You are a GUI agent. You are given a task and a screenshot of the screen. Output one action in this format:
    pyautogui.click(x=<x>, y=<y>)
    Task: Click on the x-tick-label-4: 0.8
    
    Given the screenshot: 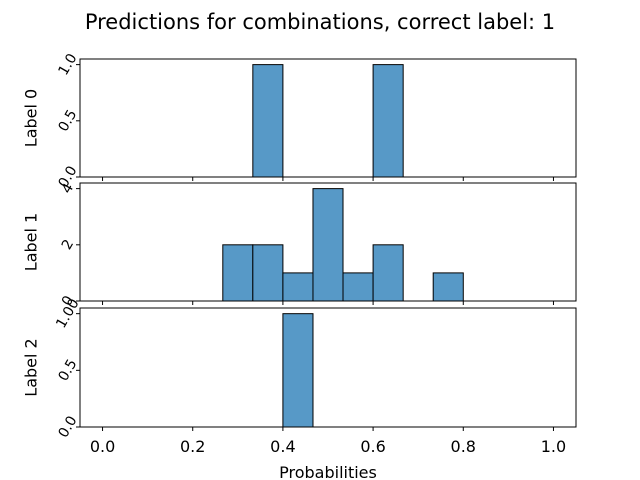 What is the action you would take?
    pyautogui.click(x=463, y=446)
    